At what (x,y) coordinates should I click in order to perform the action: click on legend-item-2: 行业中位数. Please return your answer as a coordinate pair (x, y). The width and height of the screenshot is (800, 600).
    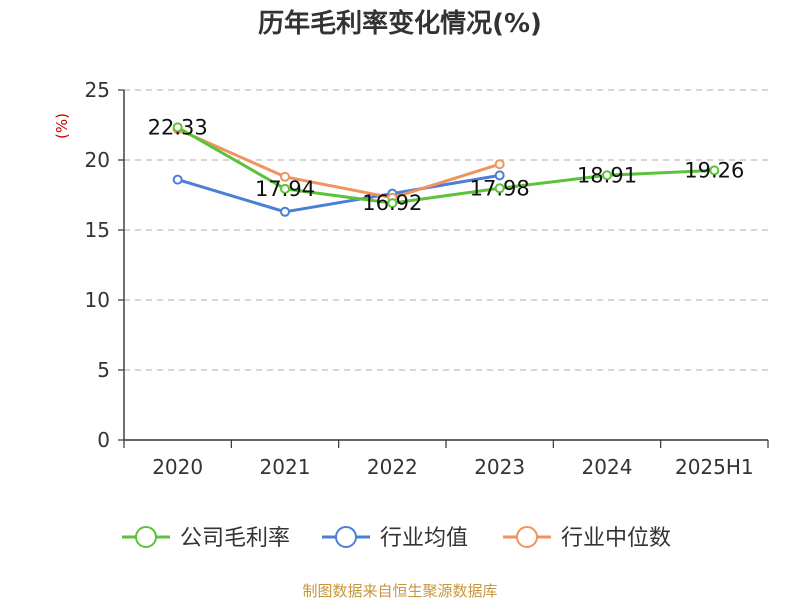
    Looking at the image, I should click on (587, 538).